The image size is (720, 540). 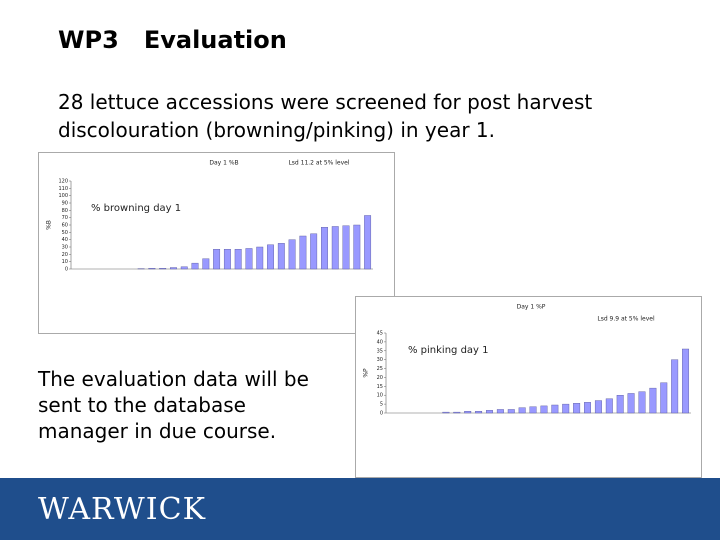 I want to click on chart-annotation: Lsd 9.9 at 5% level, so click(x=626, y=319).